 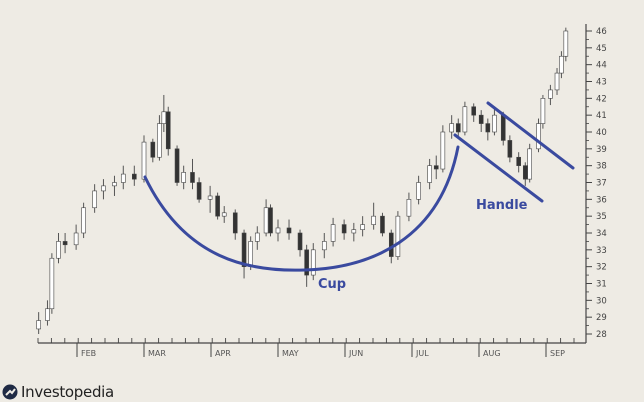 What do you see at coordinates (601, 99) in the screenshot?
I see `y-tick-label: 42` at bounding box center [601, 99].